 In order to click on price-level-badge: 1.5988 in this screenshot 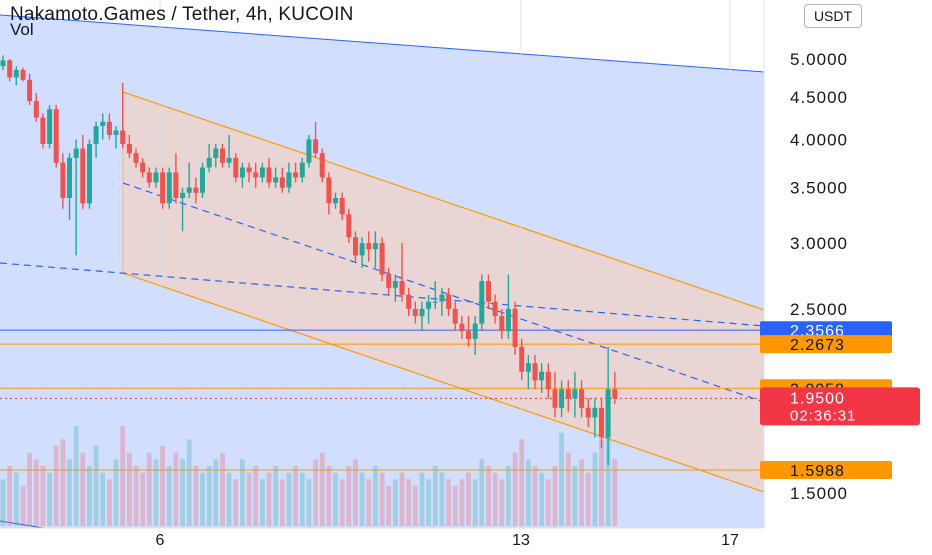, I will do `click(826, 470)`.